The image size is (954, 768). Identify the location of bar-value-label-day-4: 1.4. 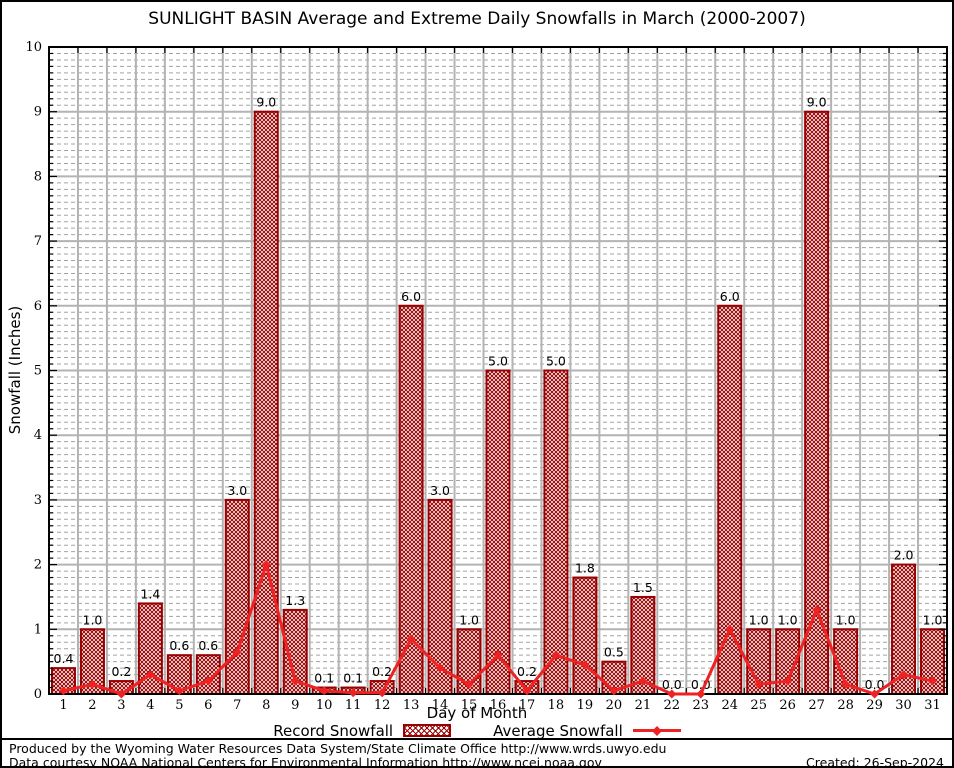
(150, 593).